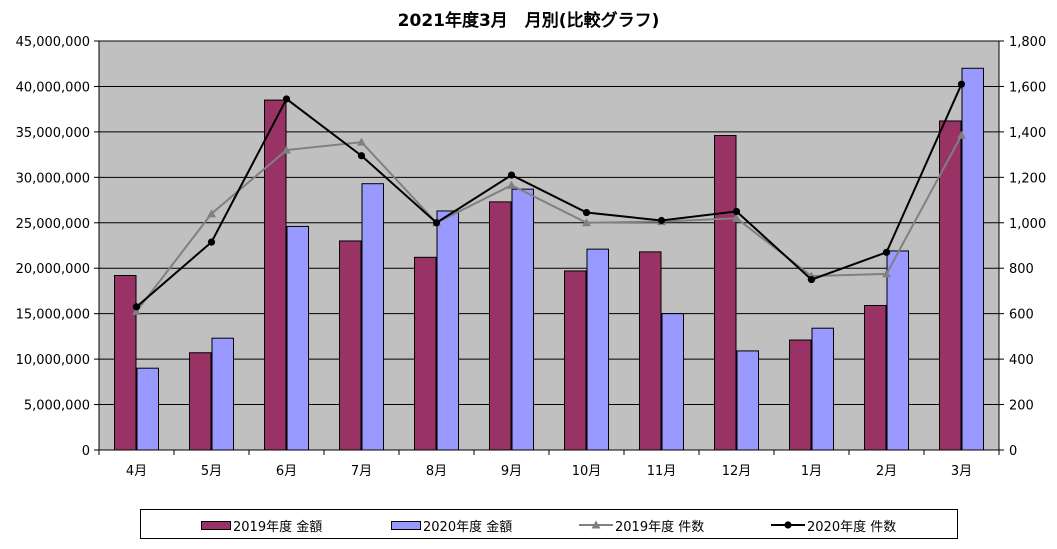  What do you see at coordinates (53, 315) in the screenshot?
I see `y-left-tick-label: 15,000,000` at bounding box center [53, 315].